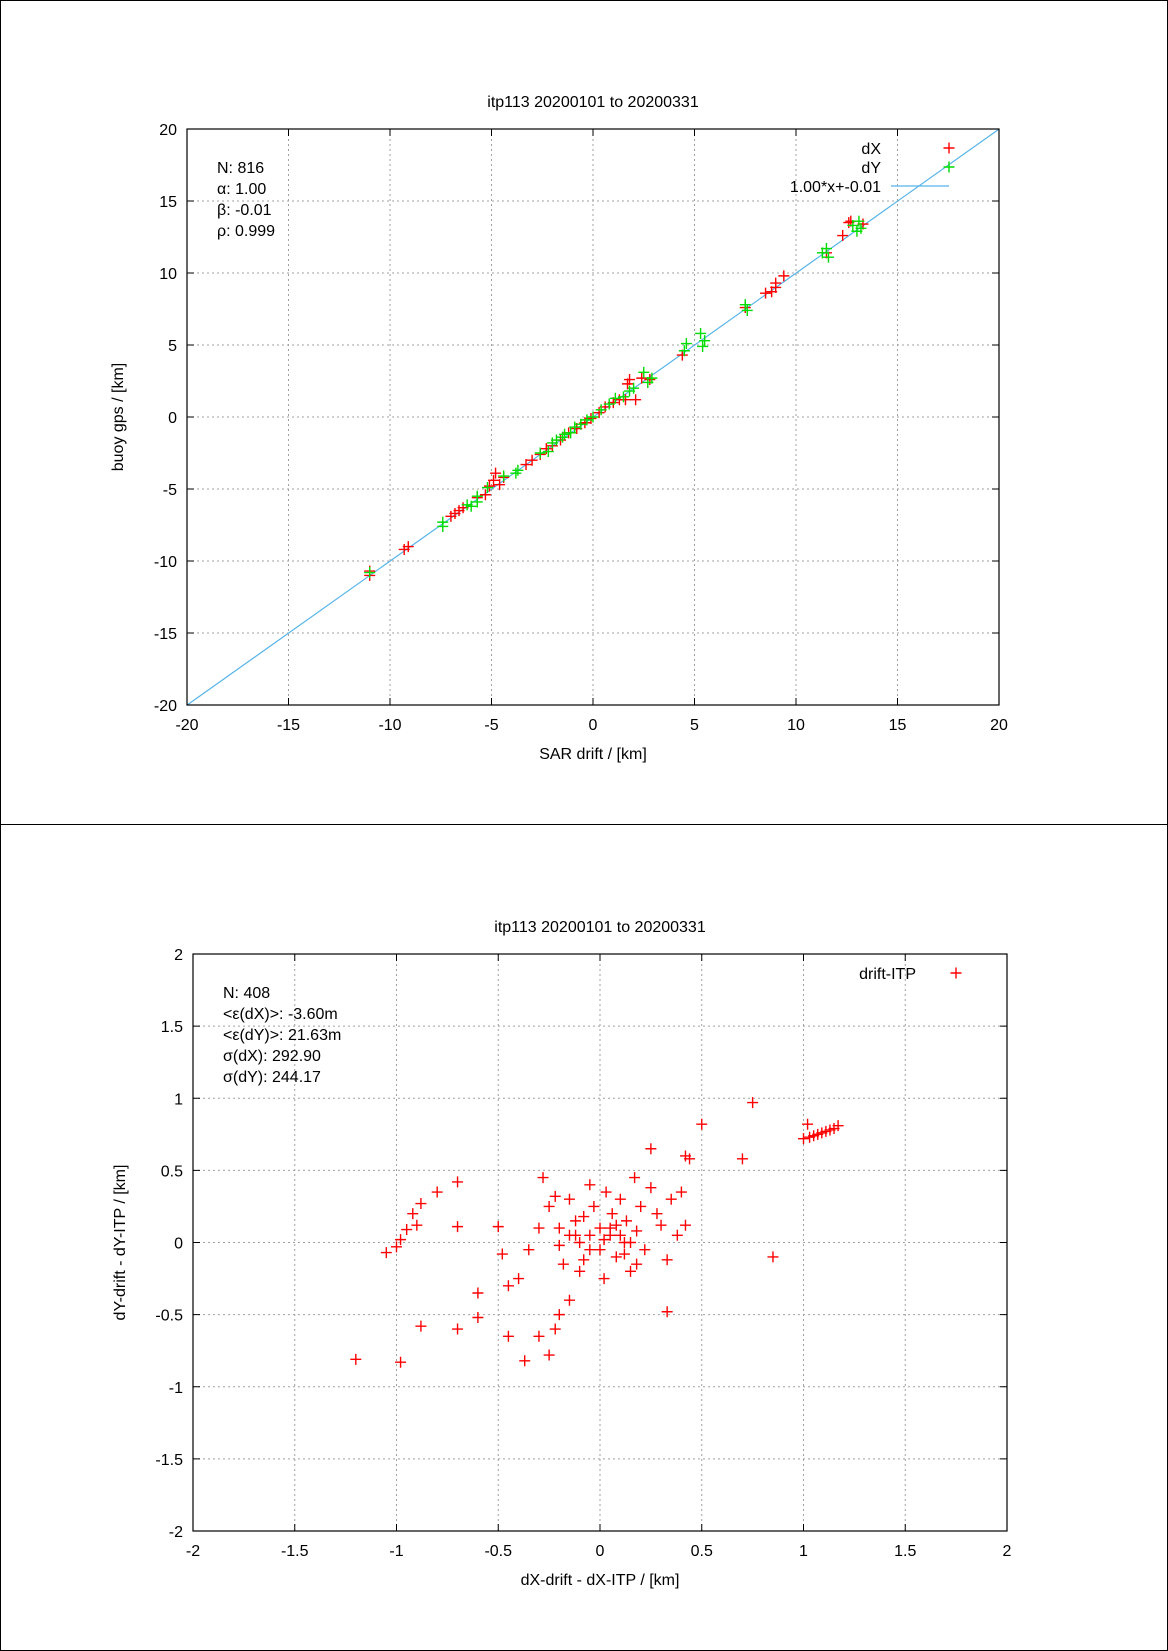  Describe the element at coordinates (491, 725) in the screenshot. I see `x-tick-label: -5` at that location.